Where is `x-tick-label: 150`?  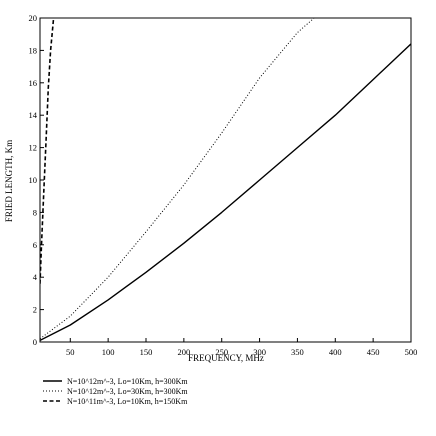 x-tick-label: 150 is located at coordinates (146, 352).